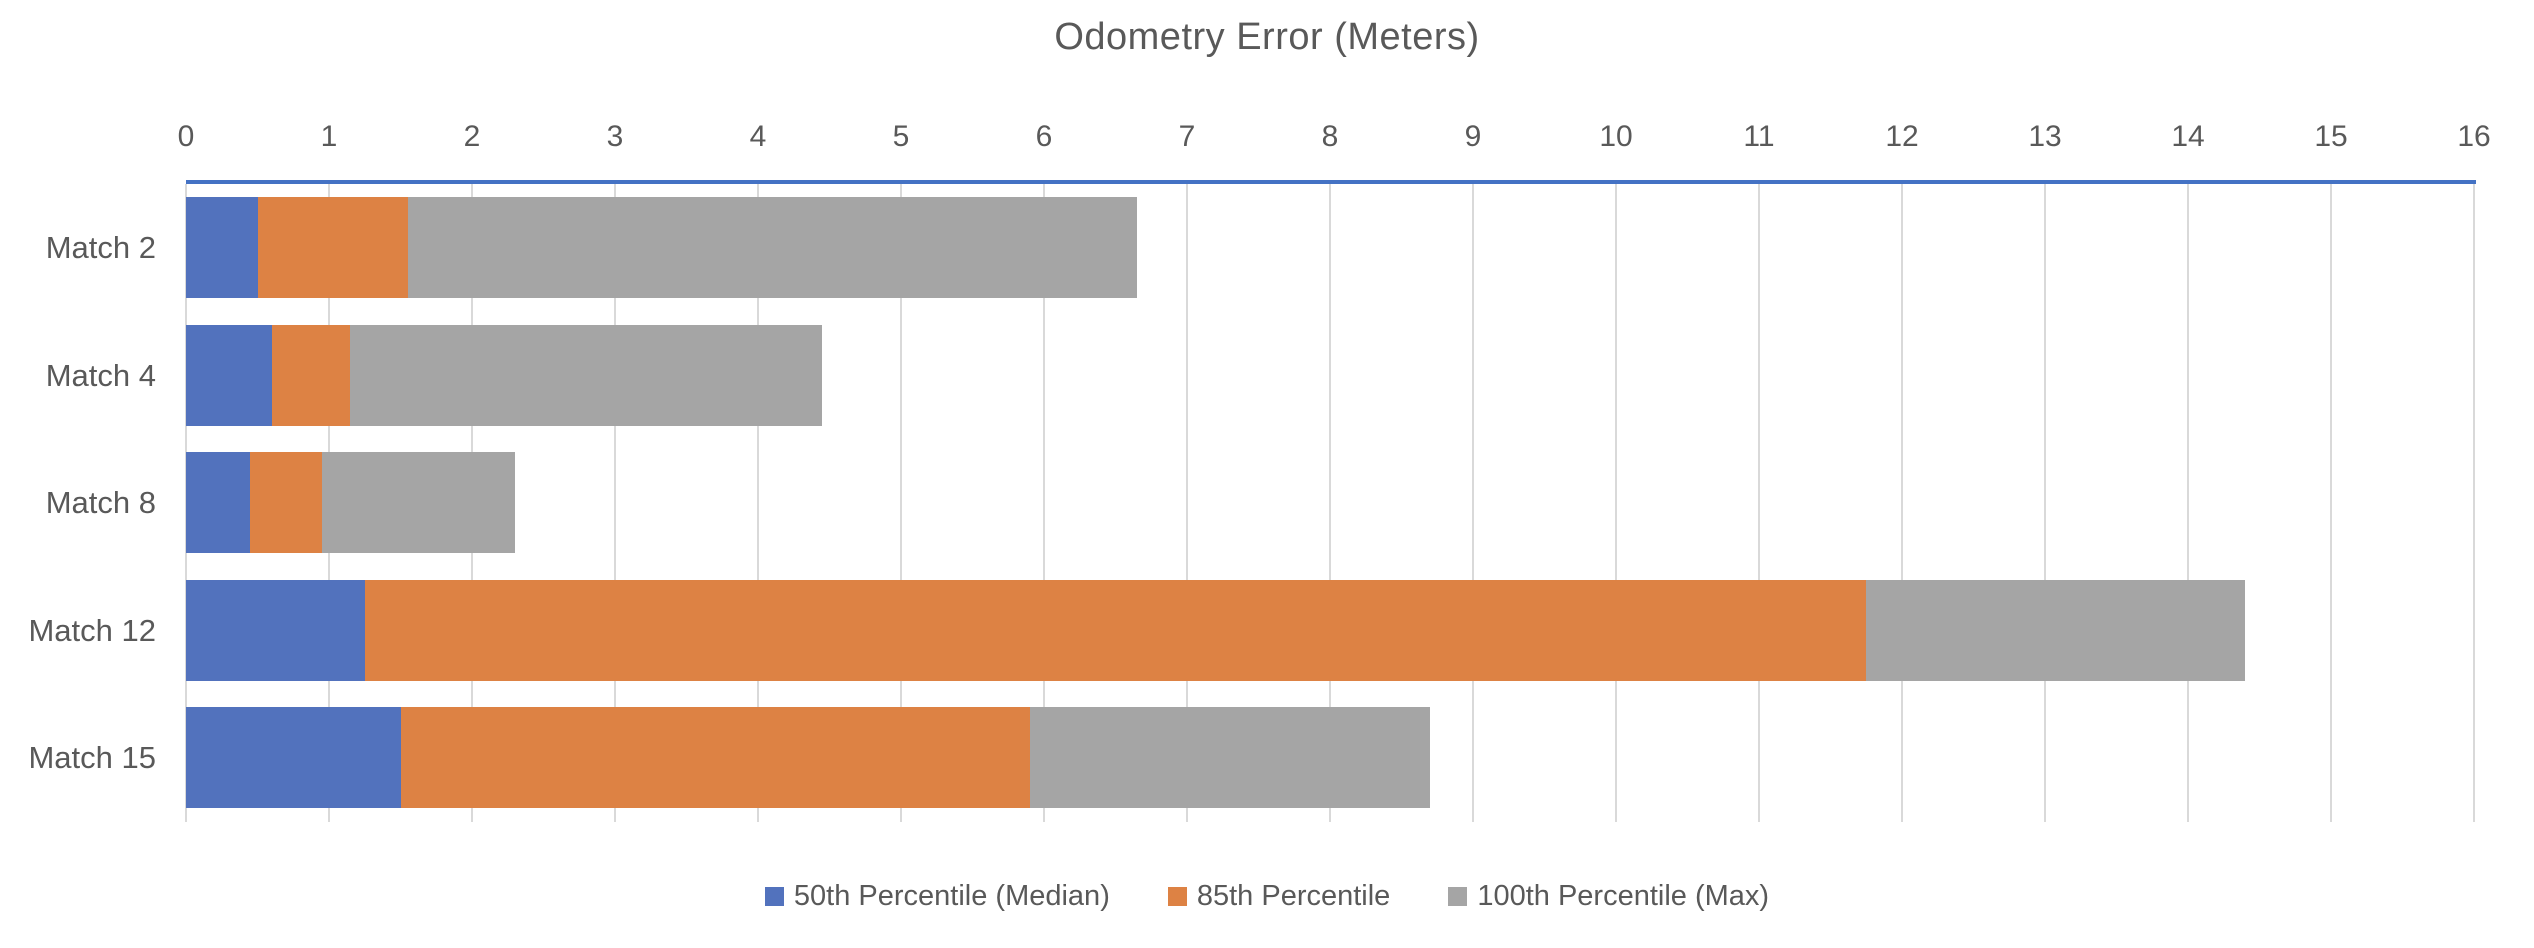 The height and width of the screenshot is (948, 2534). What do you see at coordinates (186, 136) in the screenshot?
I see `x-tick-label: 0` at bounding box center [186, 136].